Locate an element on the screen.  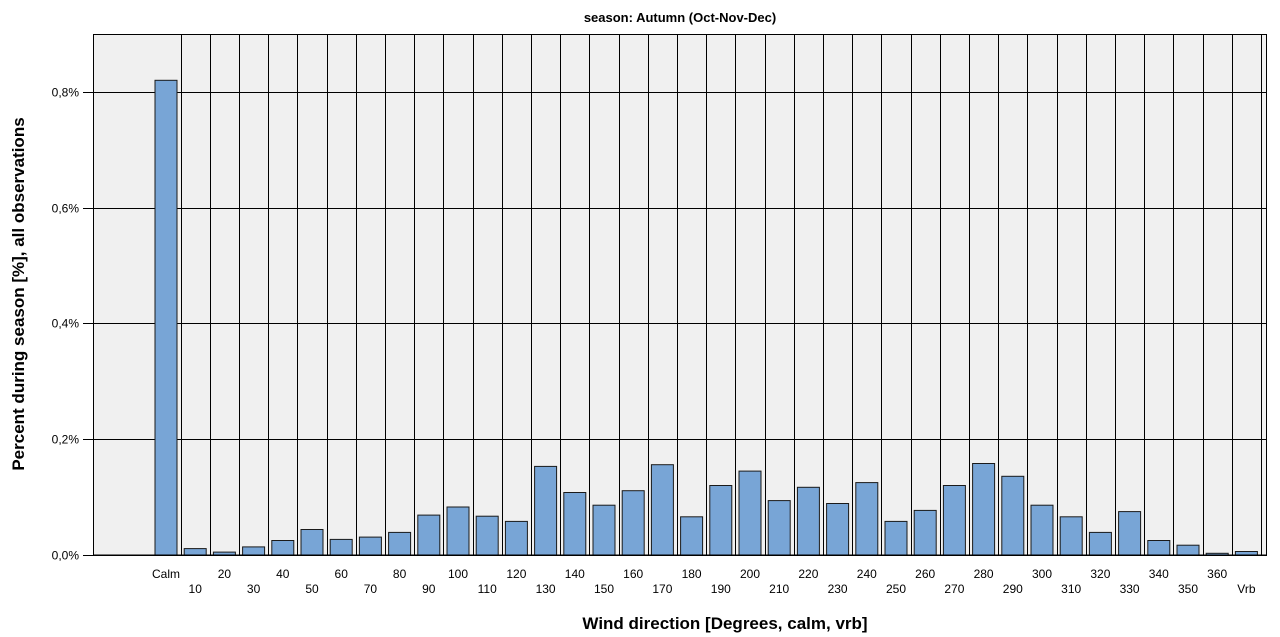
x-tick-label: 130 is located at coordinates (546, 589).